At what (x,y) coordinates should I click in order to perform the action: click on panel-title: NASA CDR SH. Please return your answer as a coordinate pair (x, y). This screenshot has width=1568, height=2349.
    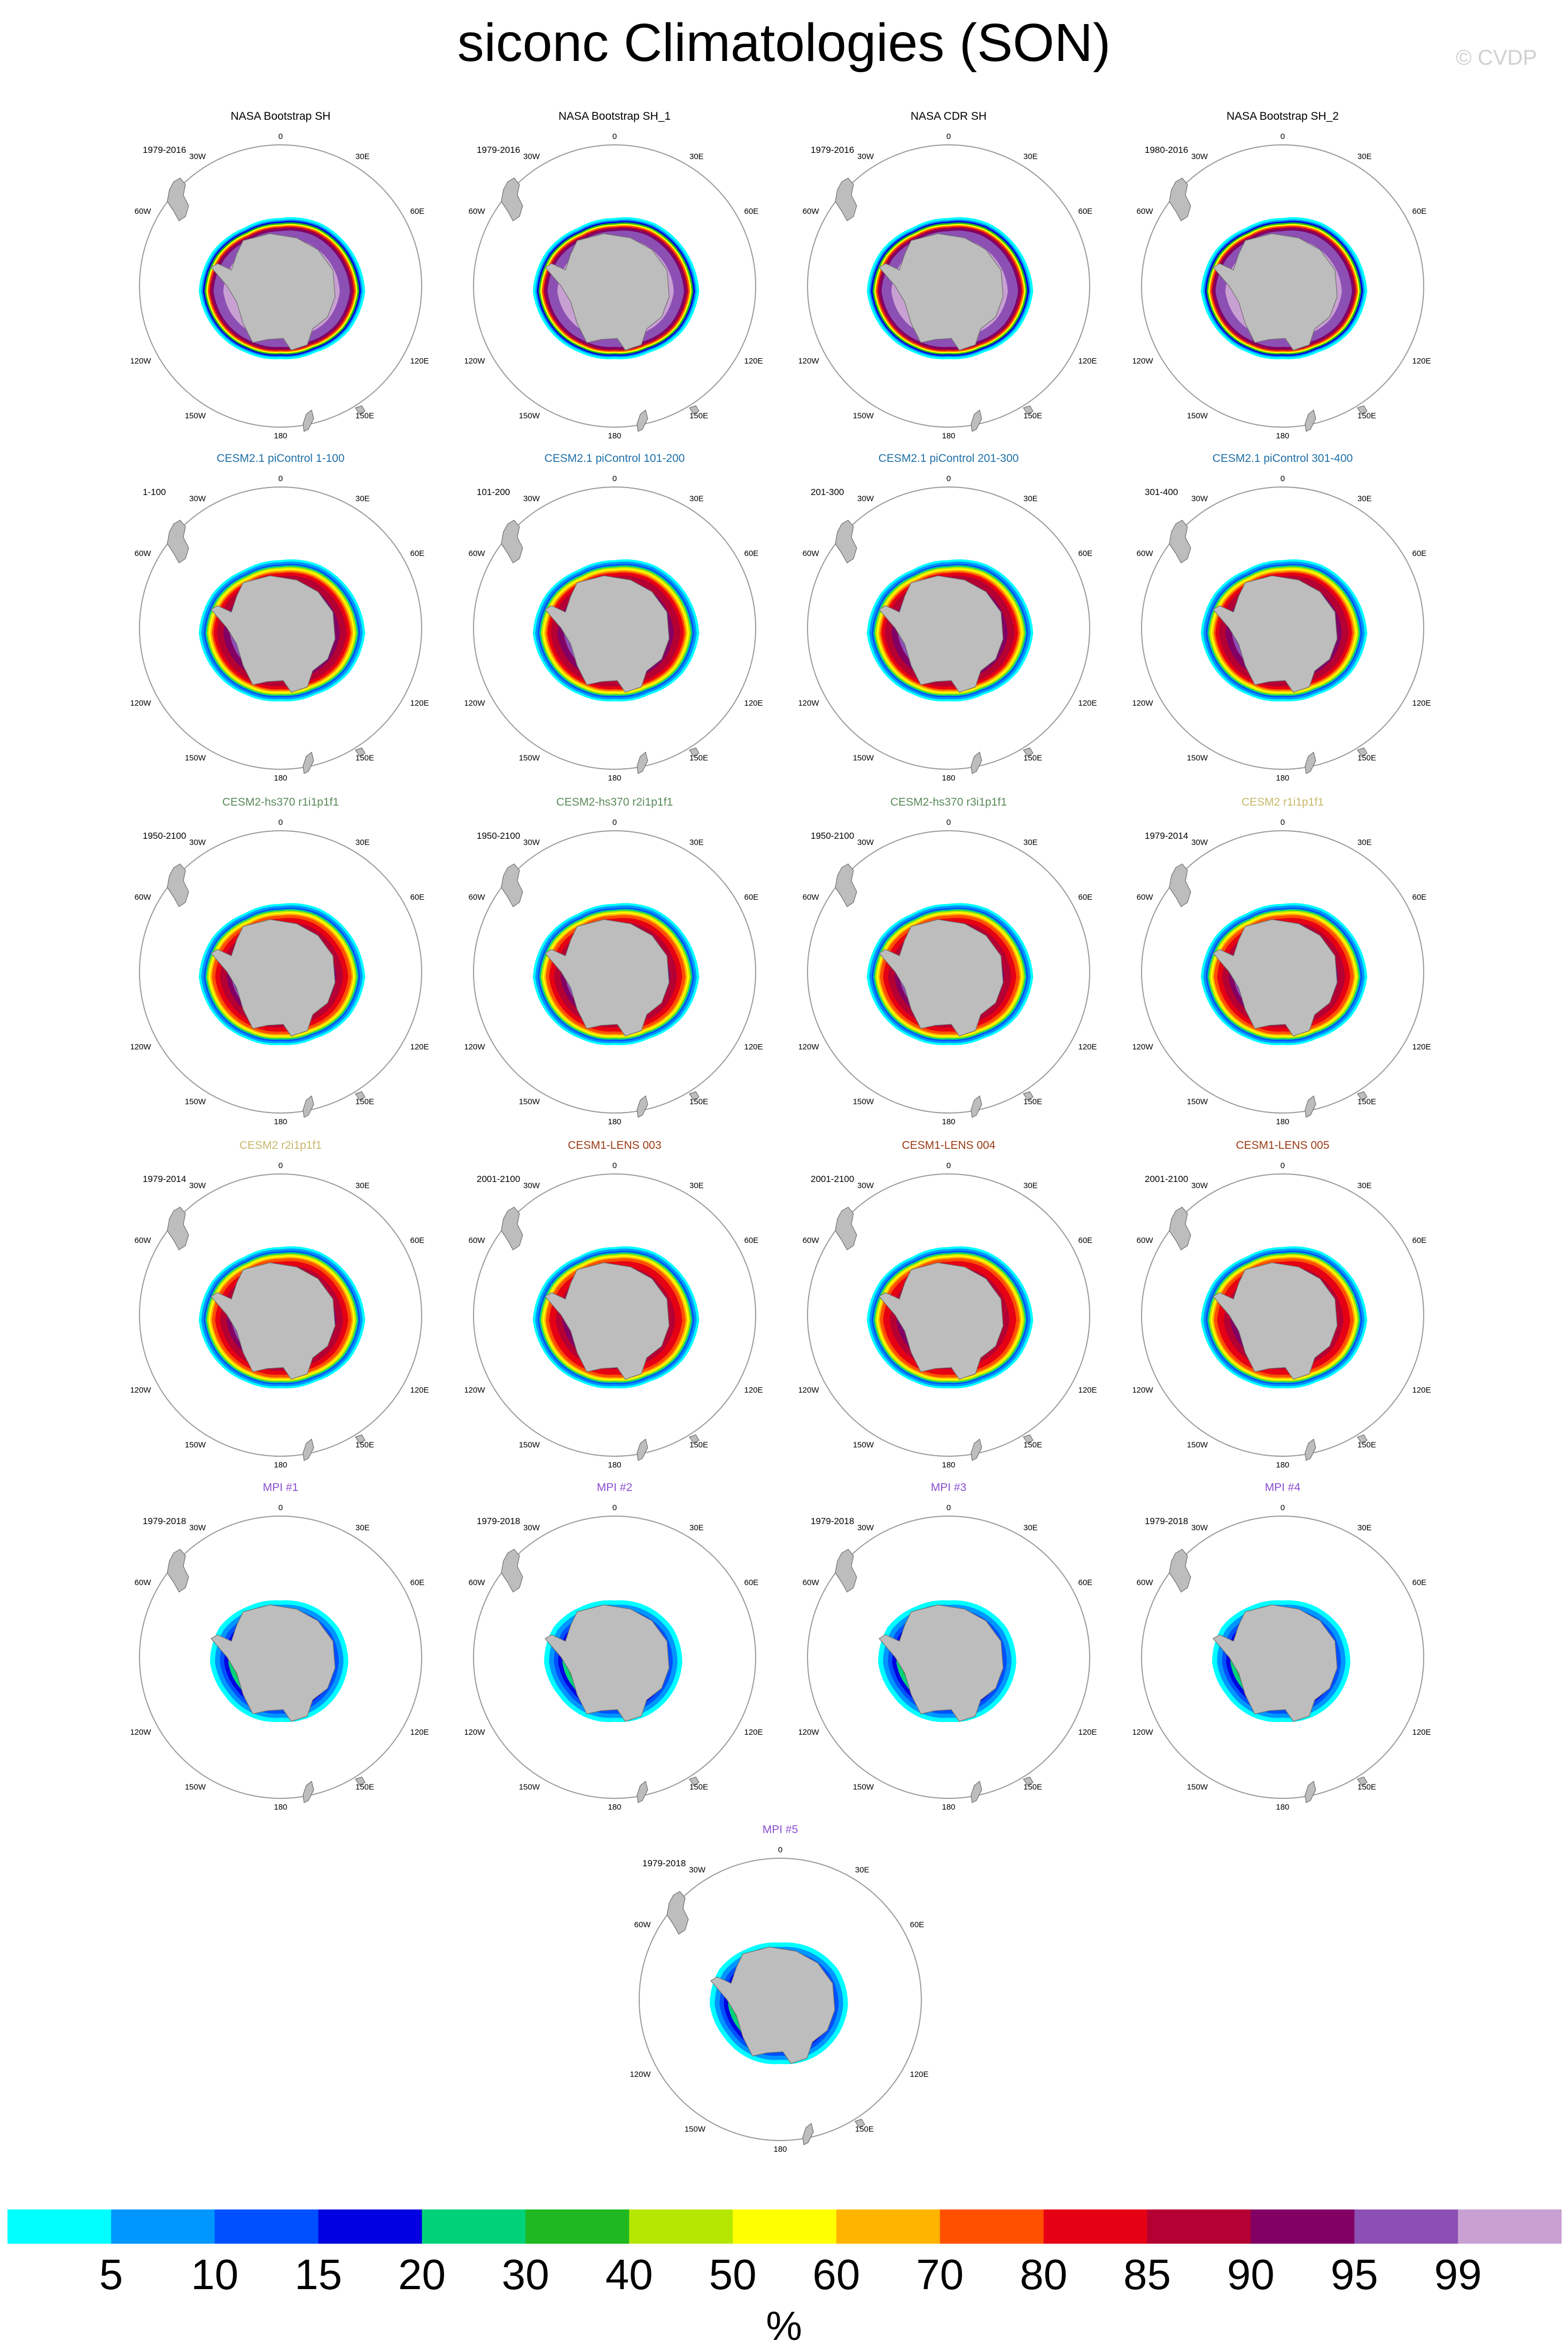
    Looking at the image, I should click on (949, 116).